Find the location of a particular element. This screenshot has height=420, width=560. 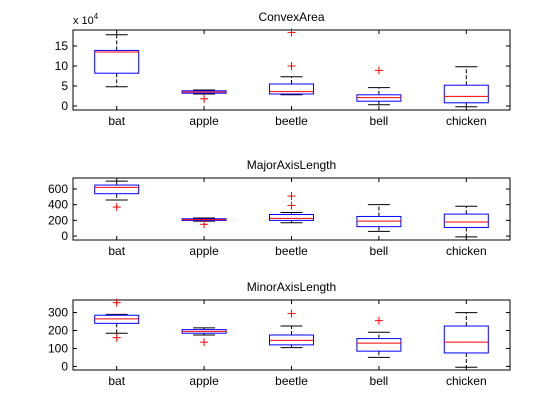

y-tick-label: 600 is located at coordinates (58, 189).